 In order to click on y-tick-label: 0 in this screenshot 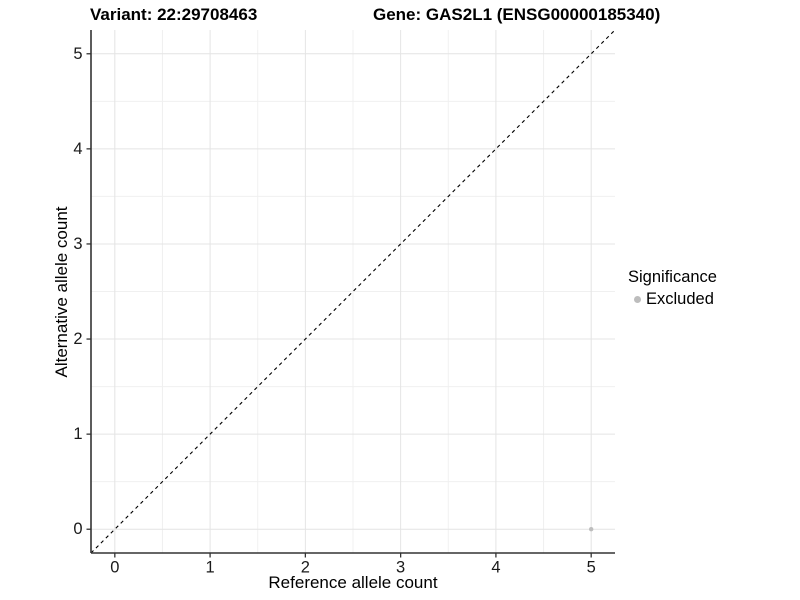, I will do `click(77, 529)`.